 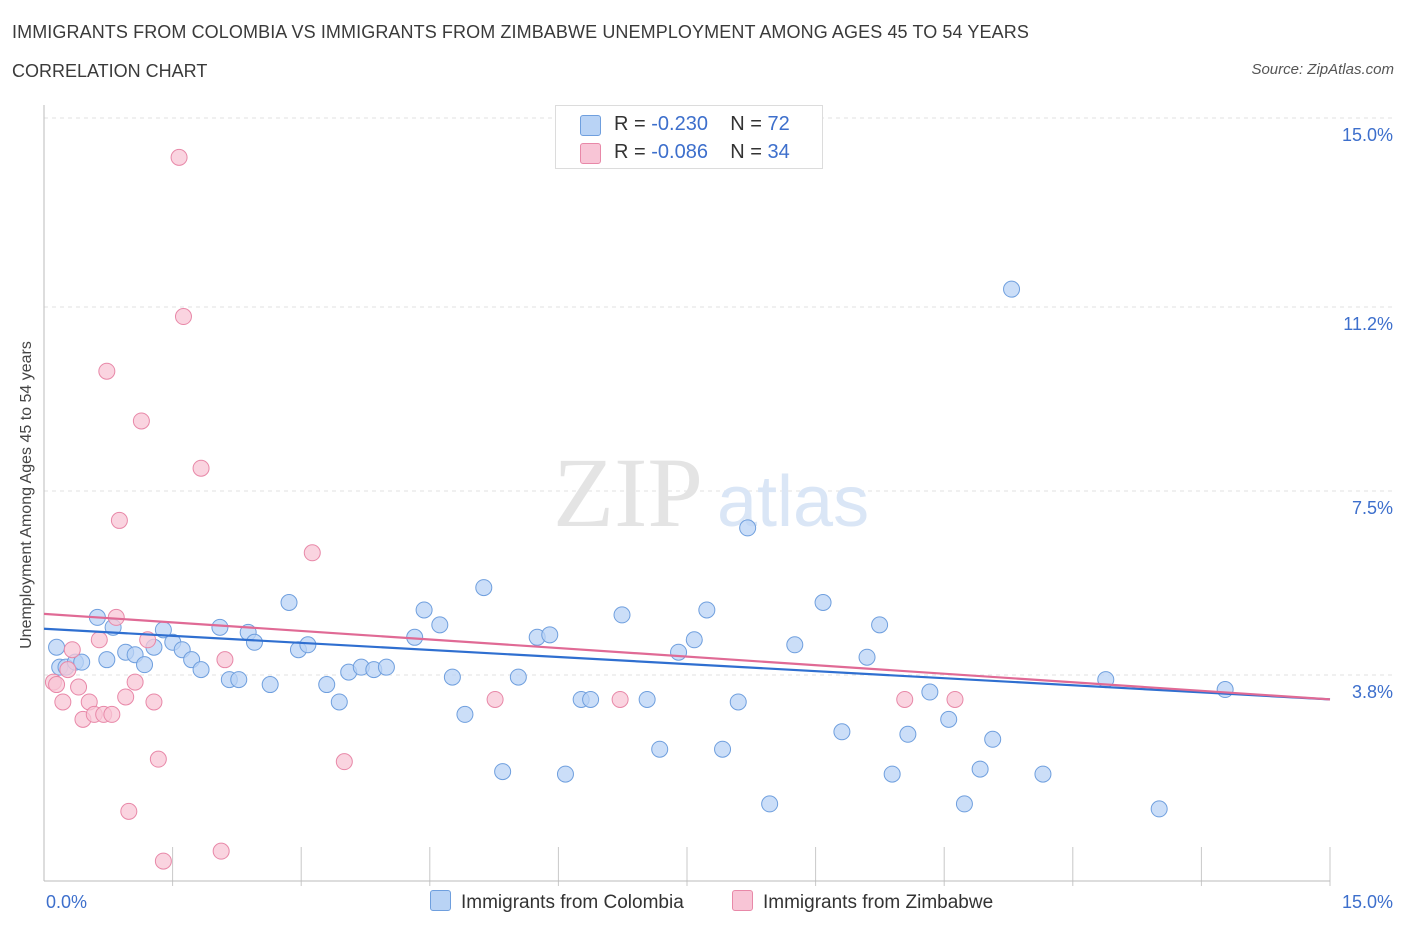 What do you see at coordinates (1322, 69) in the screenshot?
I see `source-credit: Source: ZipAtlas.com` at bounding box center [1322, 69].